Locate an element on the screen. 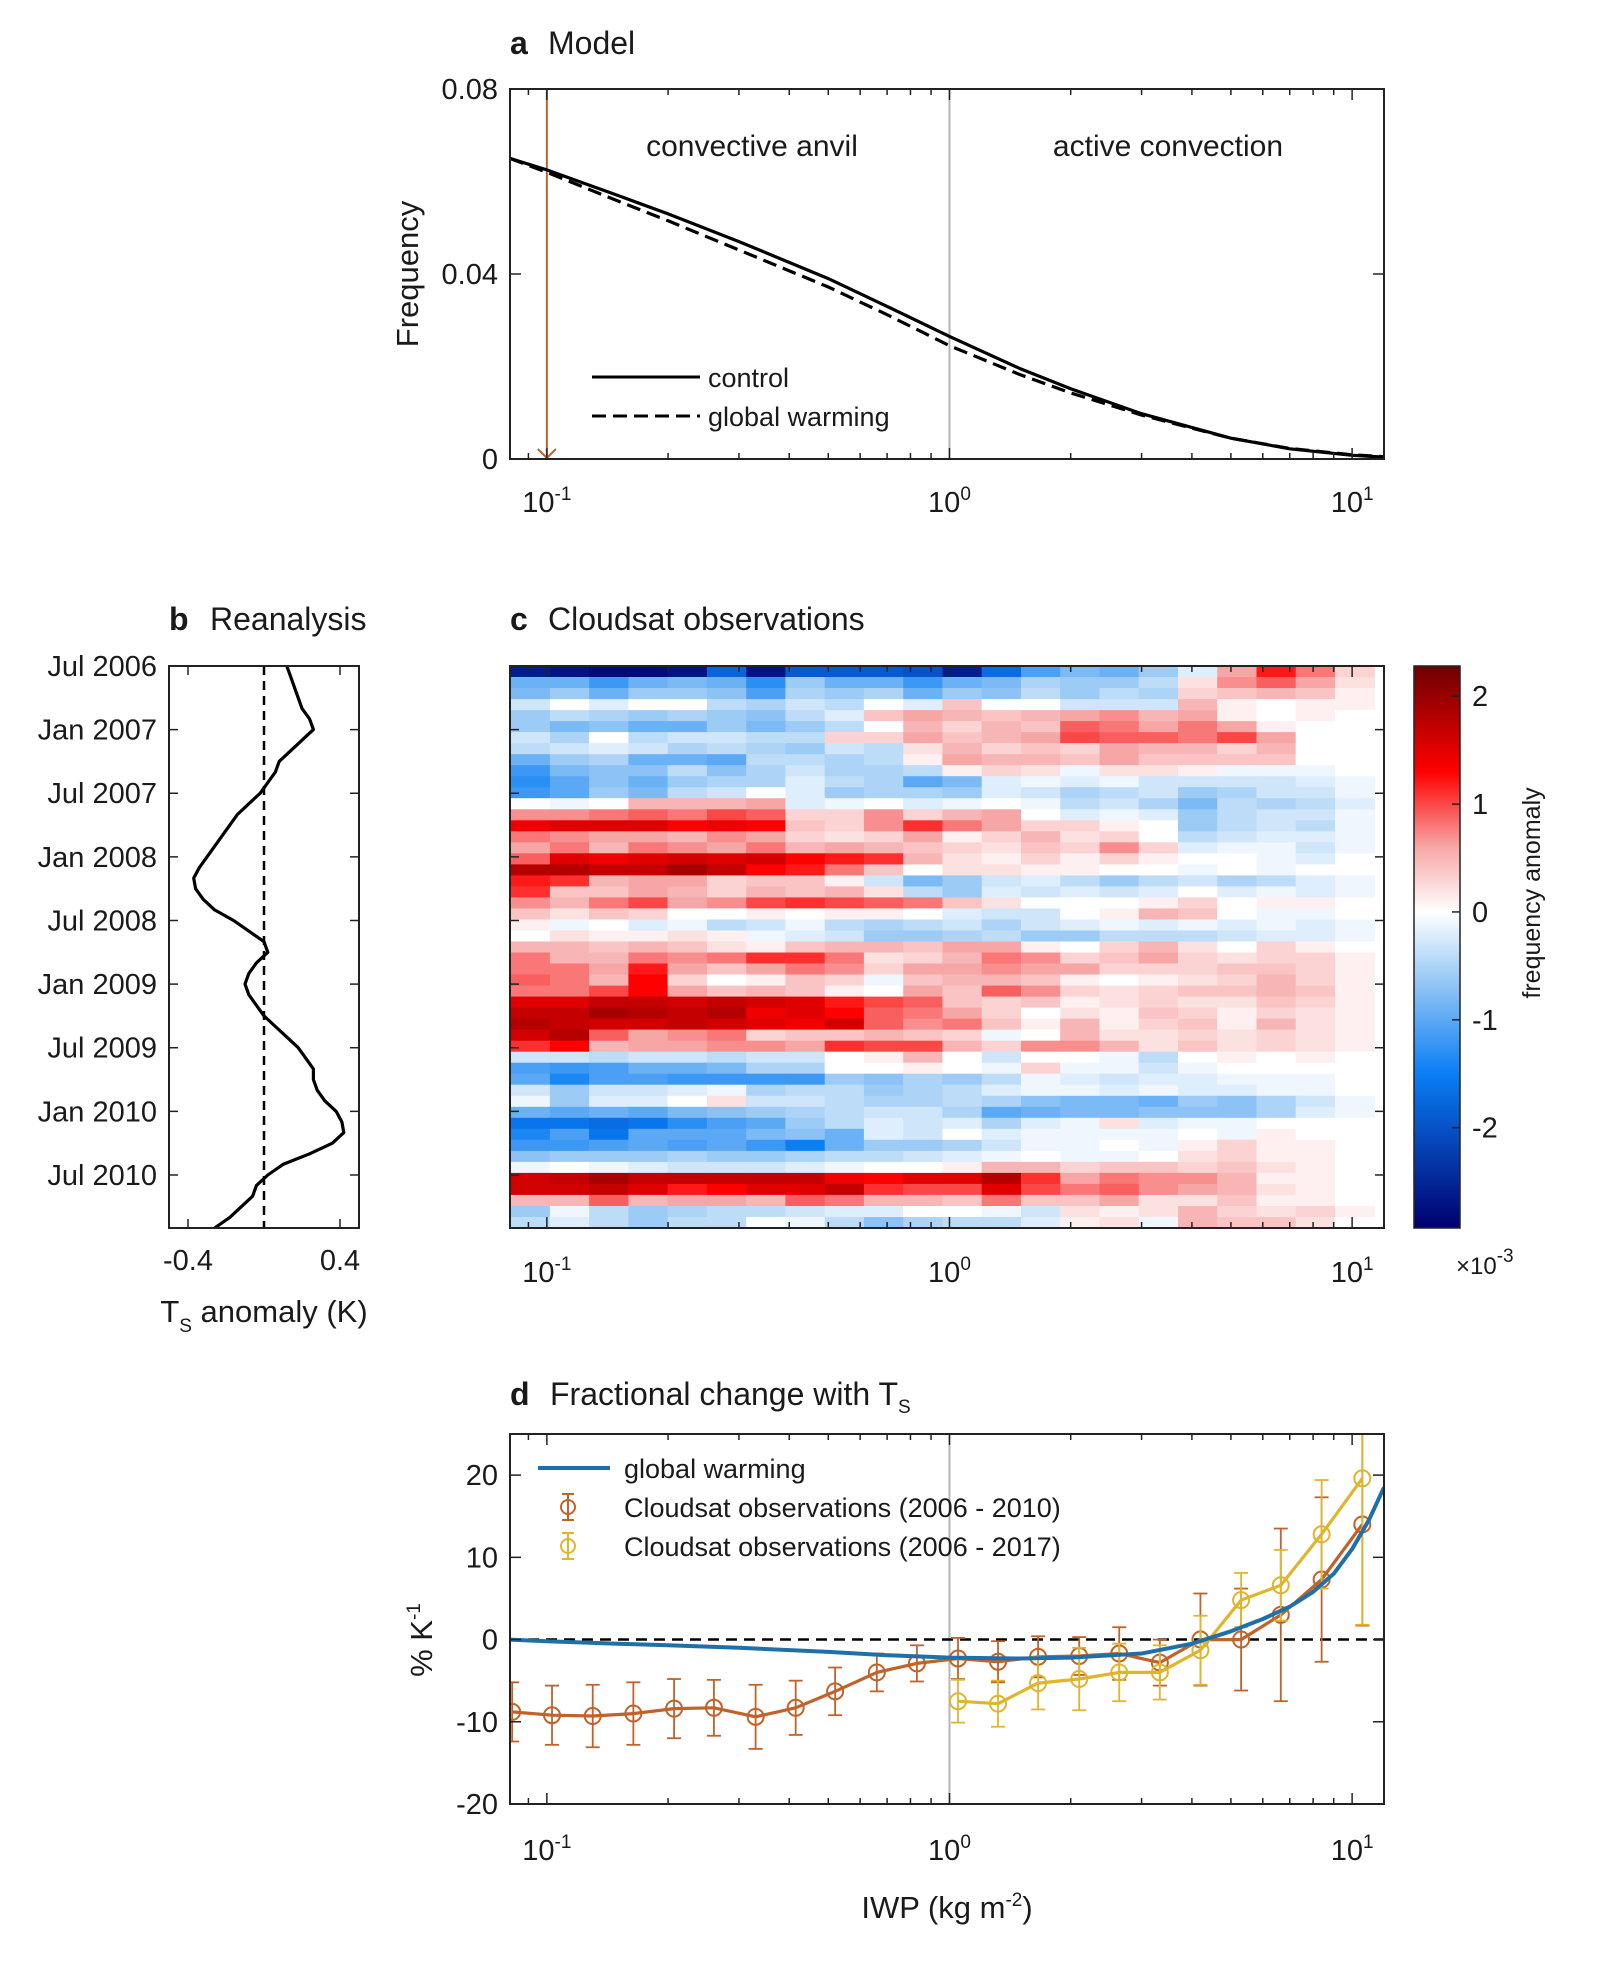 Image resolution: width=1600 pixels, height=1983 pixels. panel-a-title: Model is located at coordinates (591, 43).